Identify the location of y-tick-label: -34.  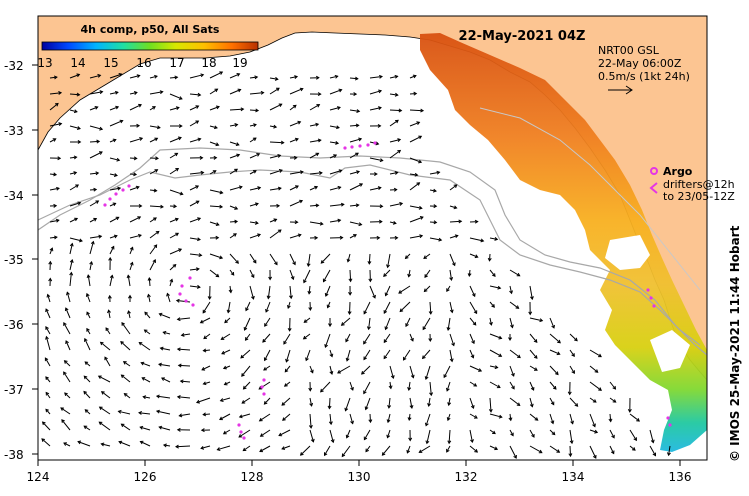
(14, 196).